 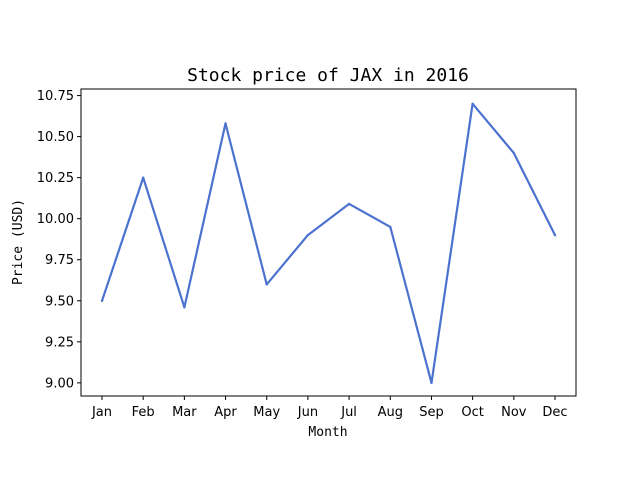 I want to click on x-tick-label: Jan, so click(x=101, y=412).